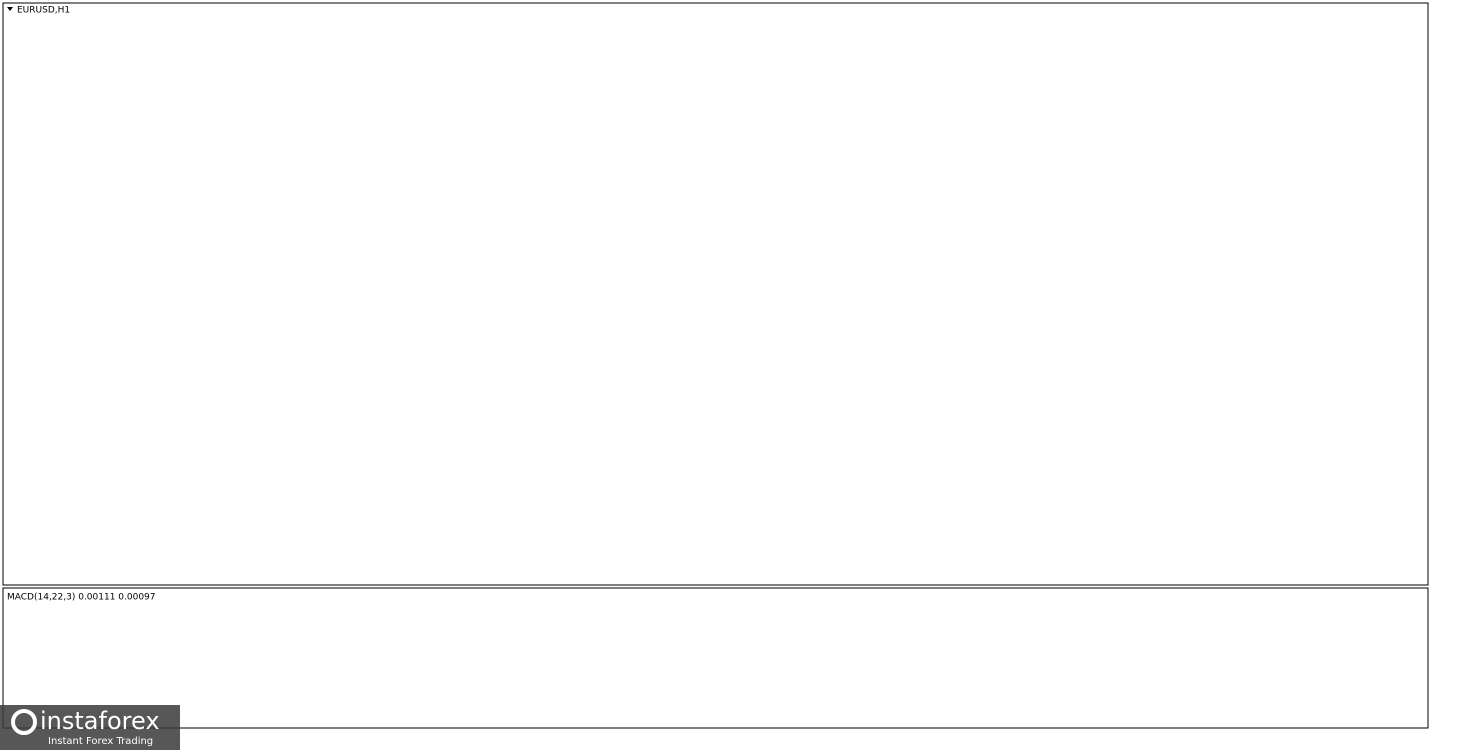  I want to click on title-arrow, so click(10, 9).